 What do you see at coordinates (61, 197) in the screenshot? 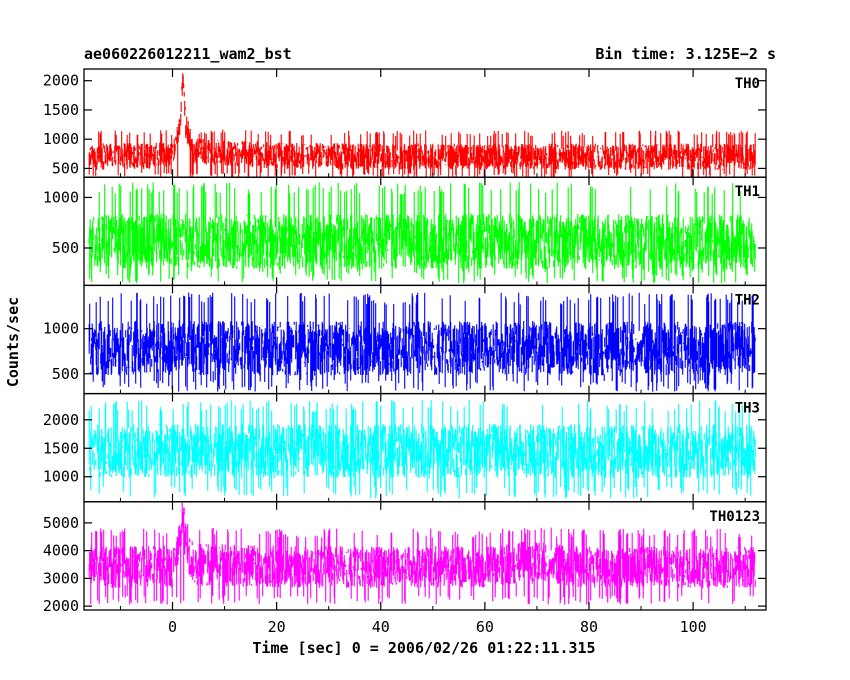
I see `y-tick-label-TH1: 1000` at bounding box center [61, 197].